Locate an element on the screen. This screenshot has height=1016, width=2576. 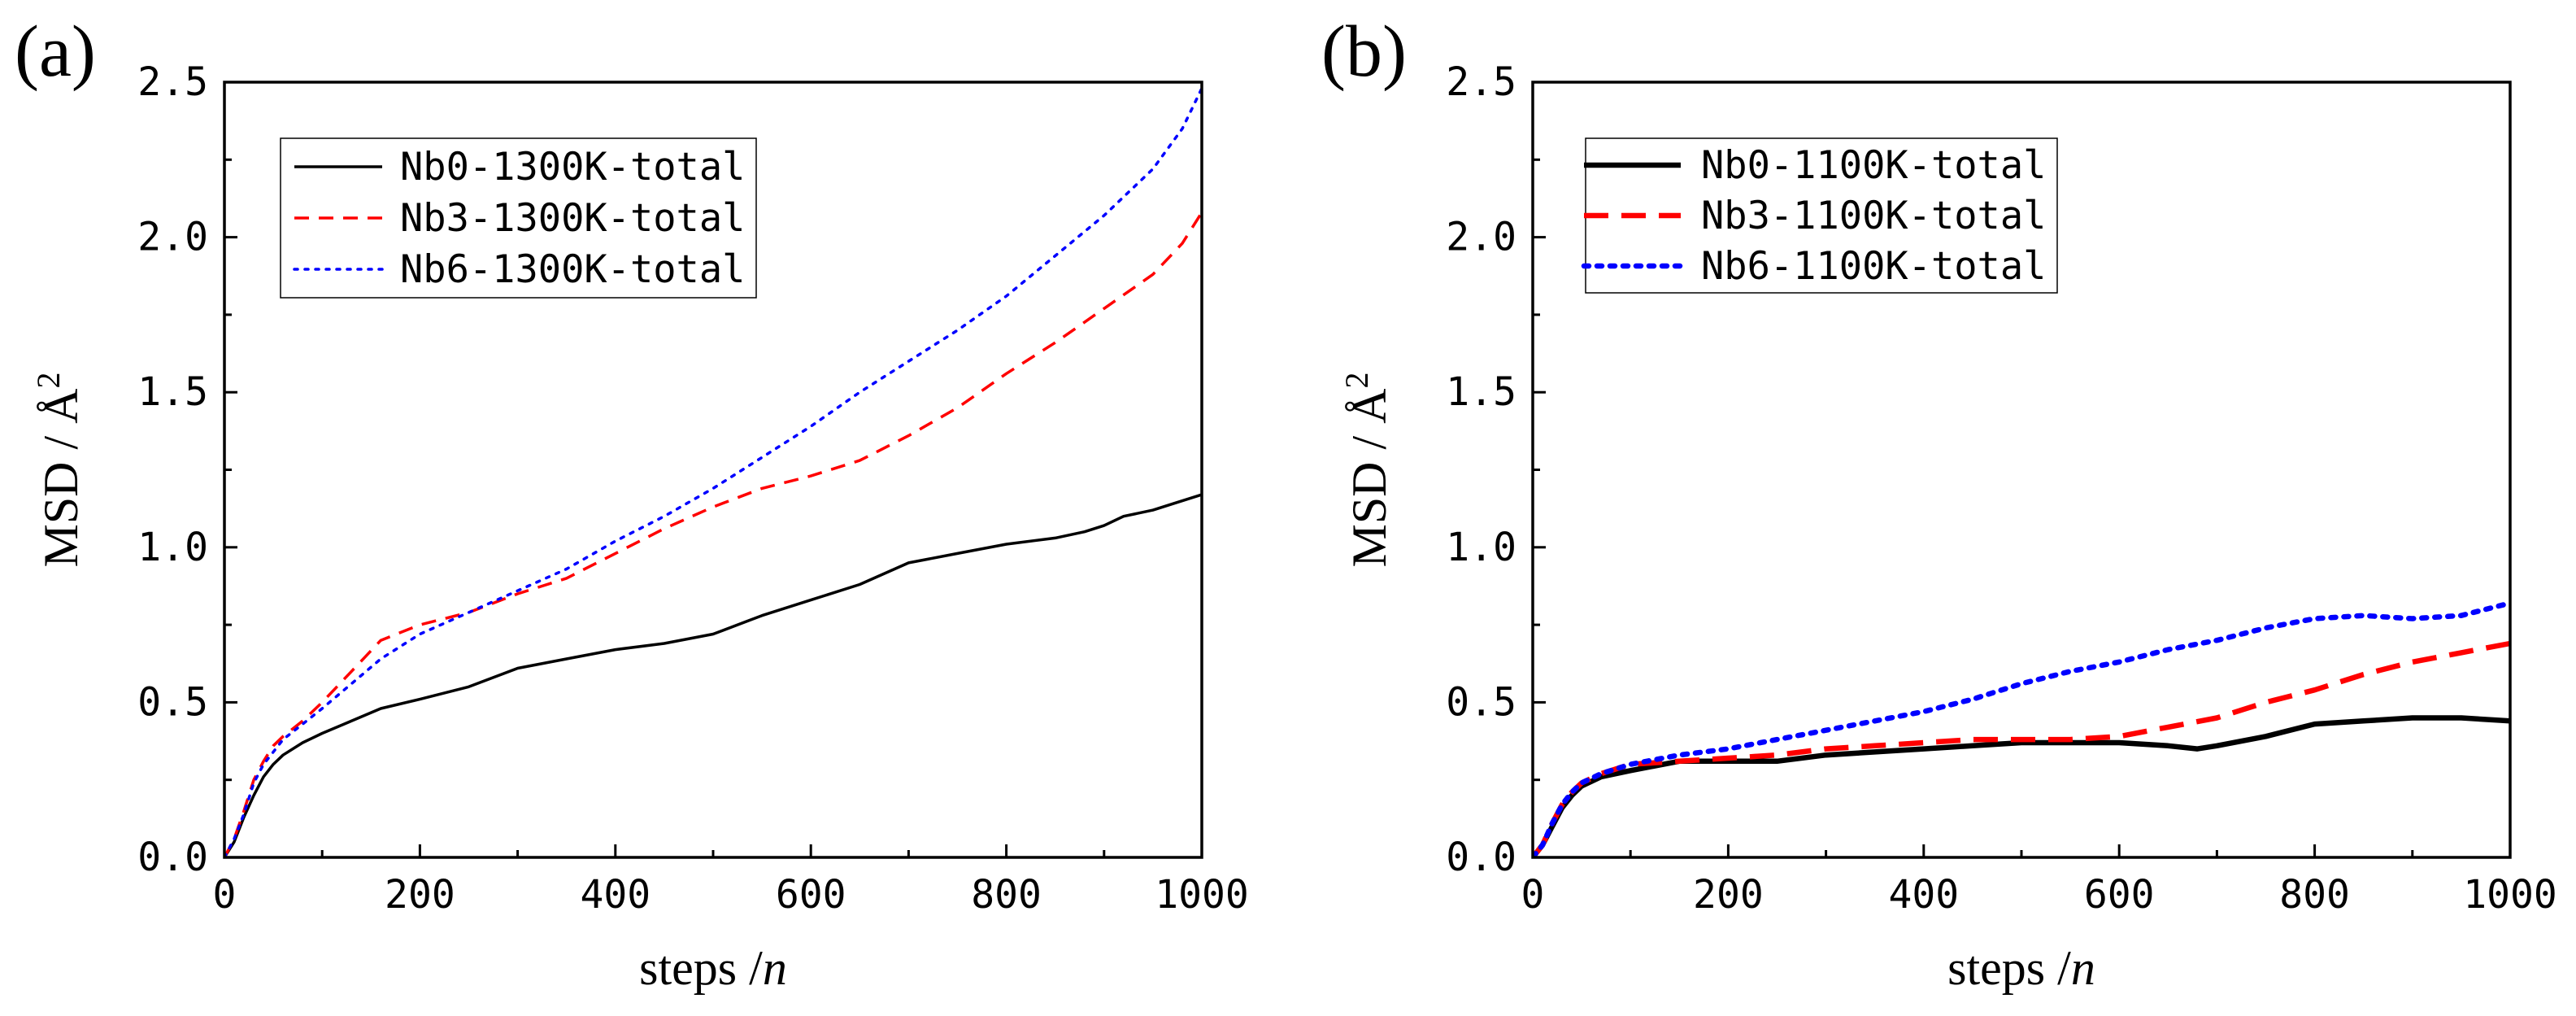
series-group is located at coordinates (2022, 728).